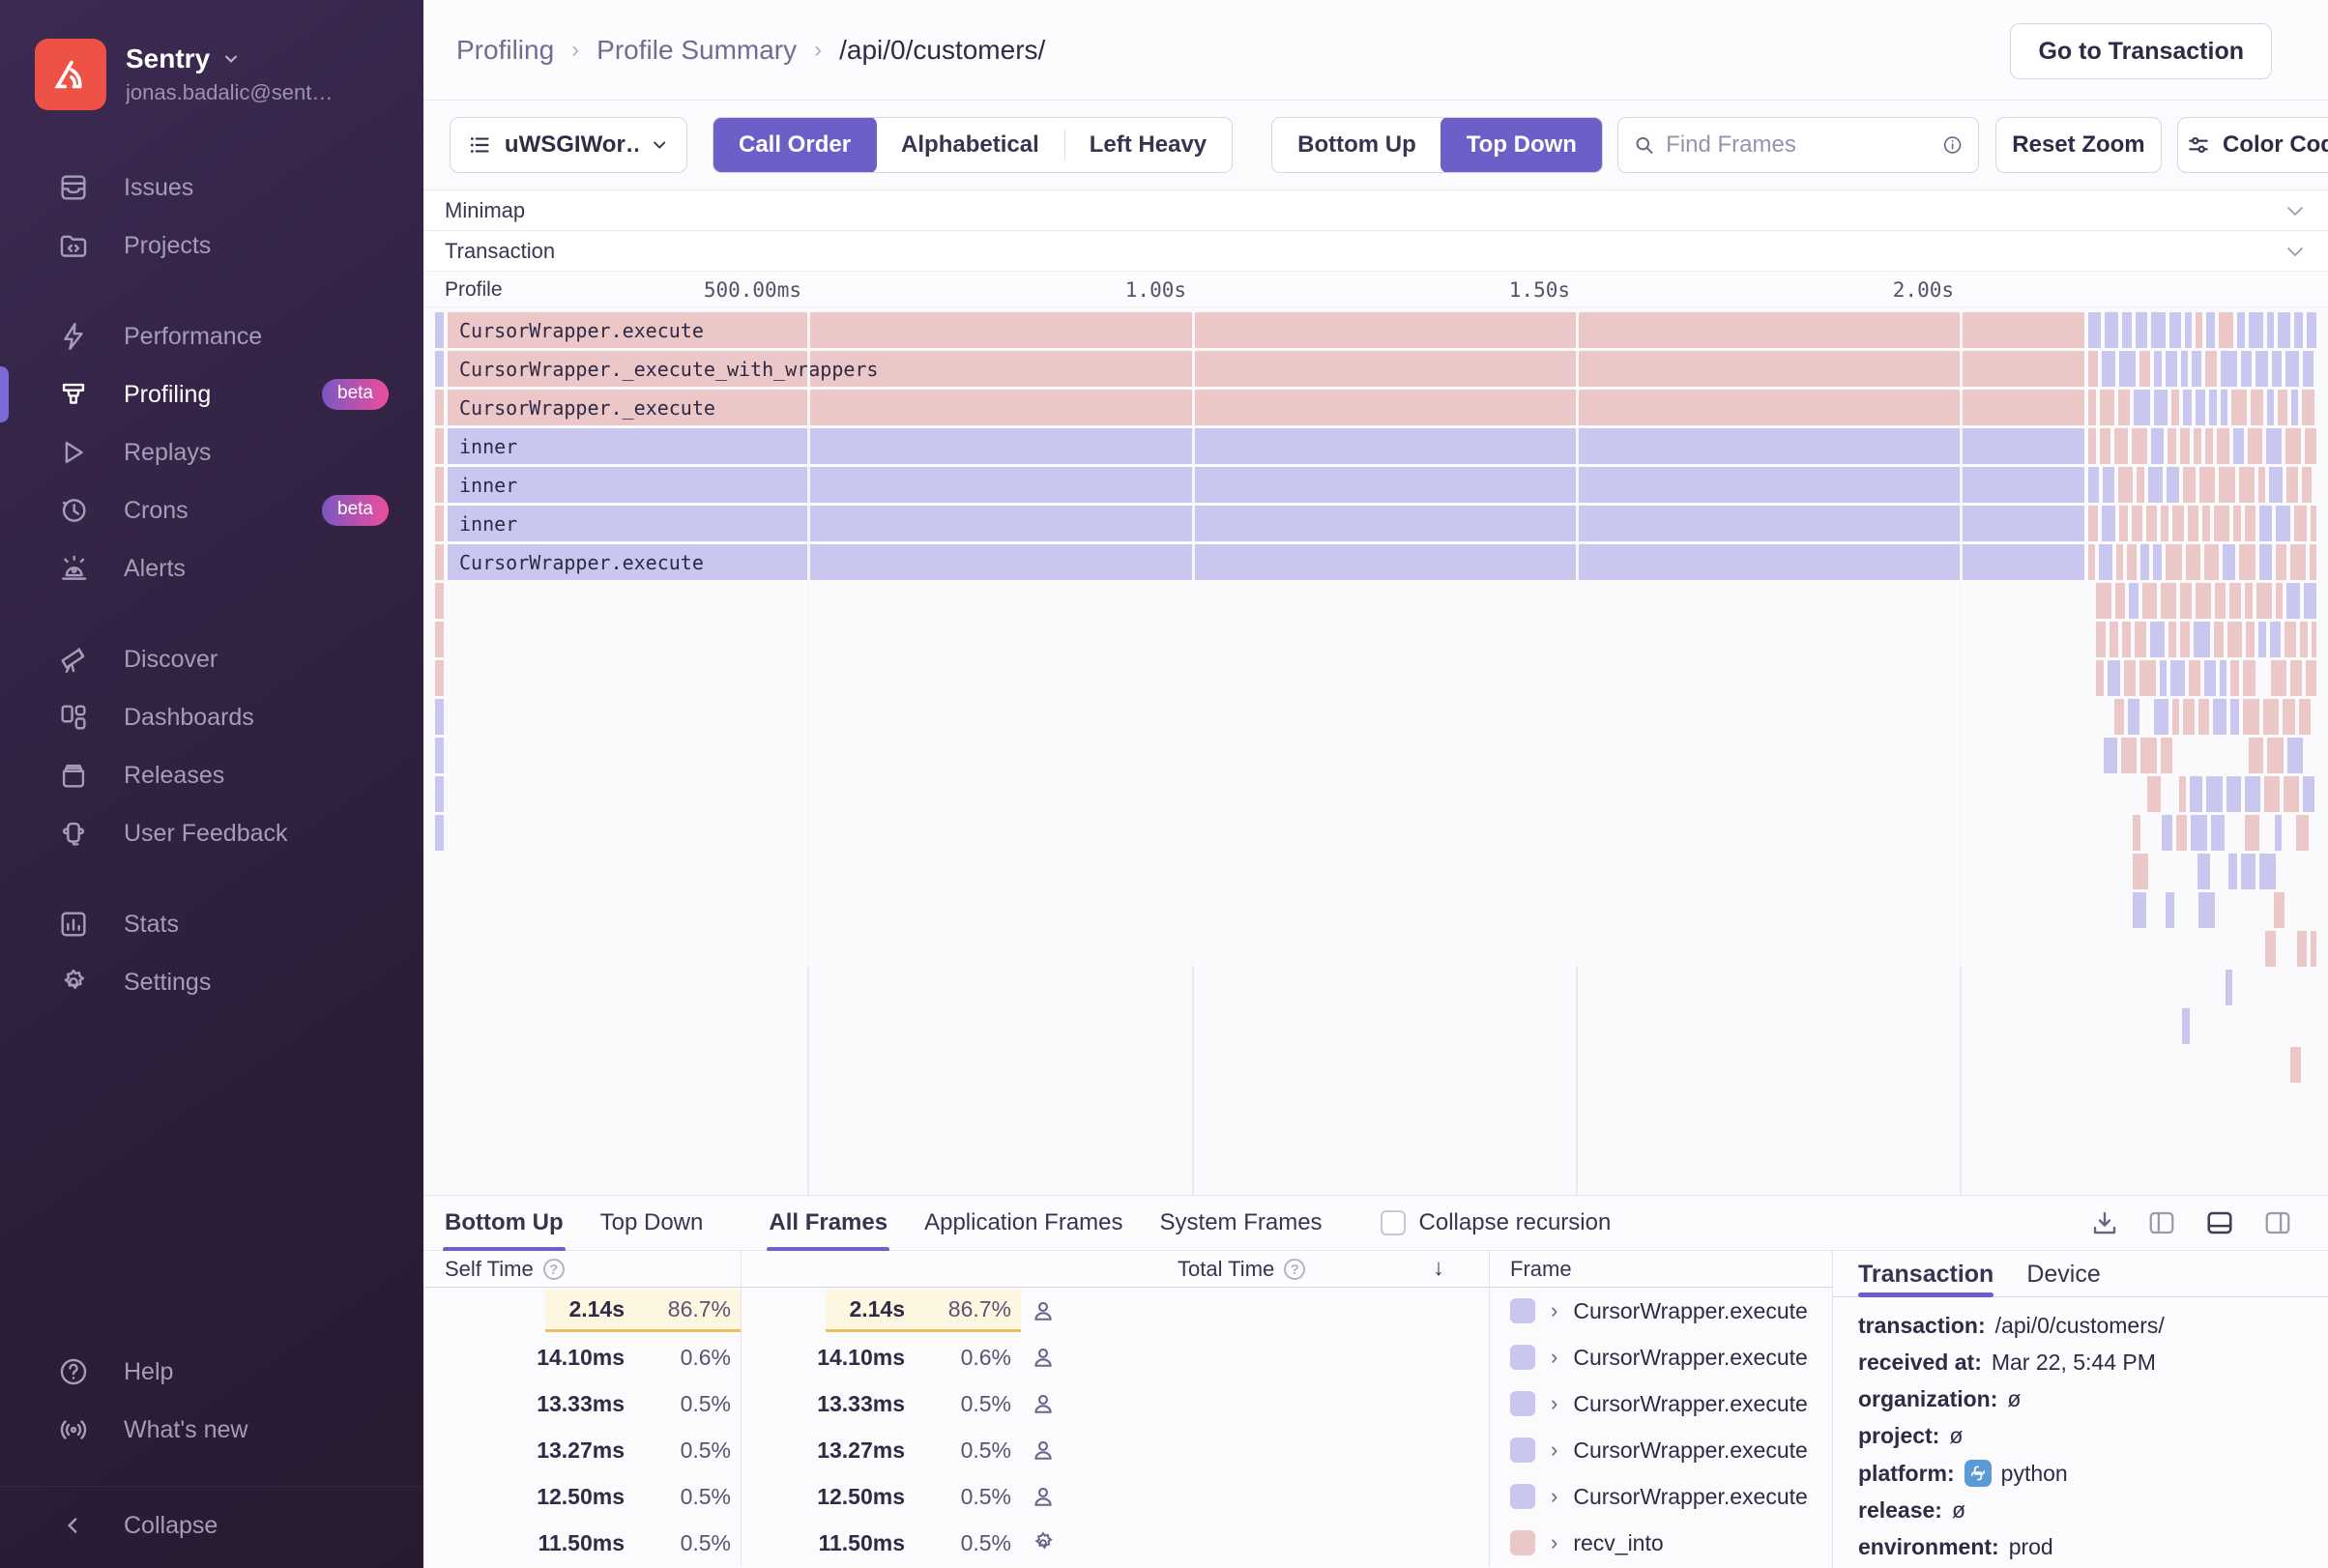 The height and width of the screenshot is (1568, 2328). What do you see at coordinates (1044, 1357) in the screenshot?
I see `user-icon` at bounding box center [1044, 1357].